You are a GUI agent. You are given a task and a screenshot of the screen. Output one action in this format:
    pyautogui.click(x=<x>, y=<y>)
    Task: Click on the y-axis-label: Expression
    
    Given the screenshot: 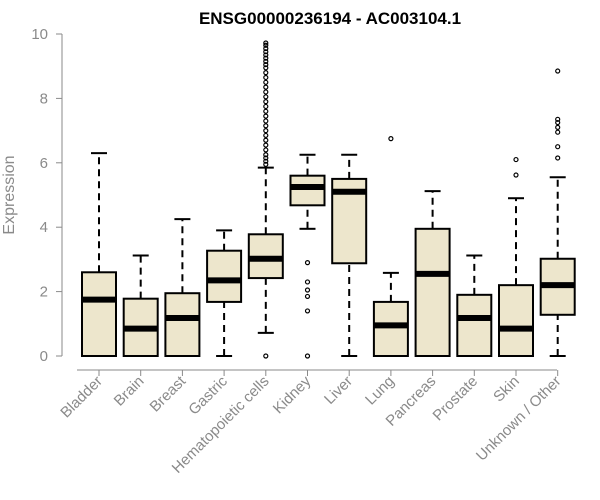 What is the action you would take?
    pyautogui.click(x=9, y=194)
    